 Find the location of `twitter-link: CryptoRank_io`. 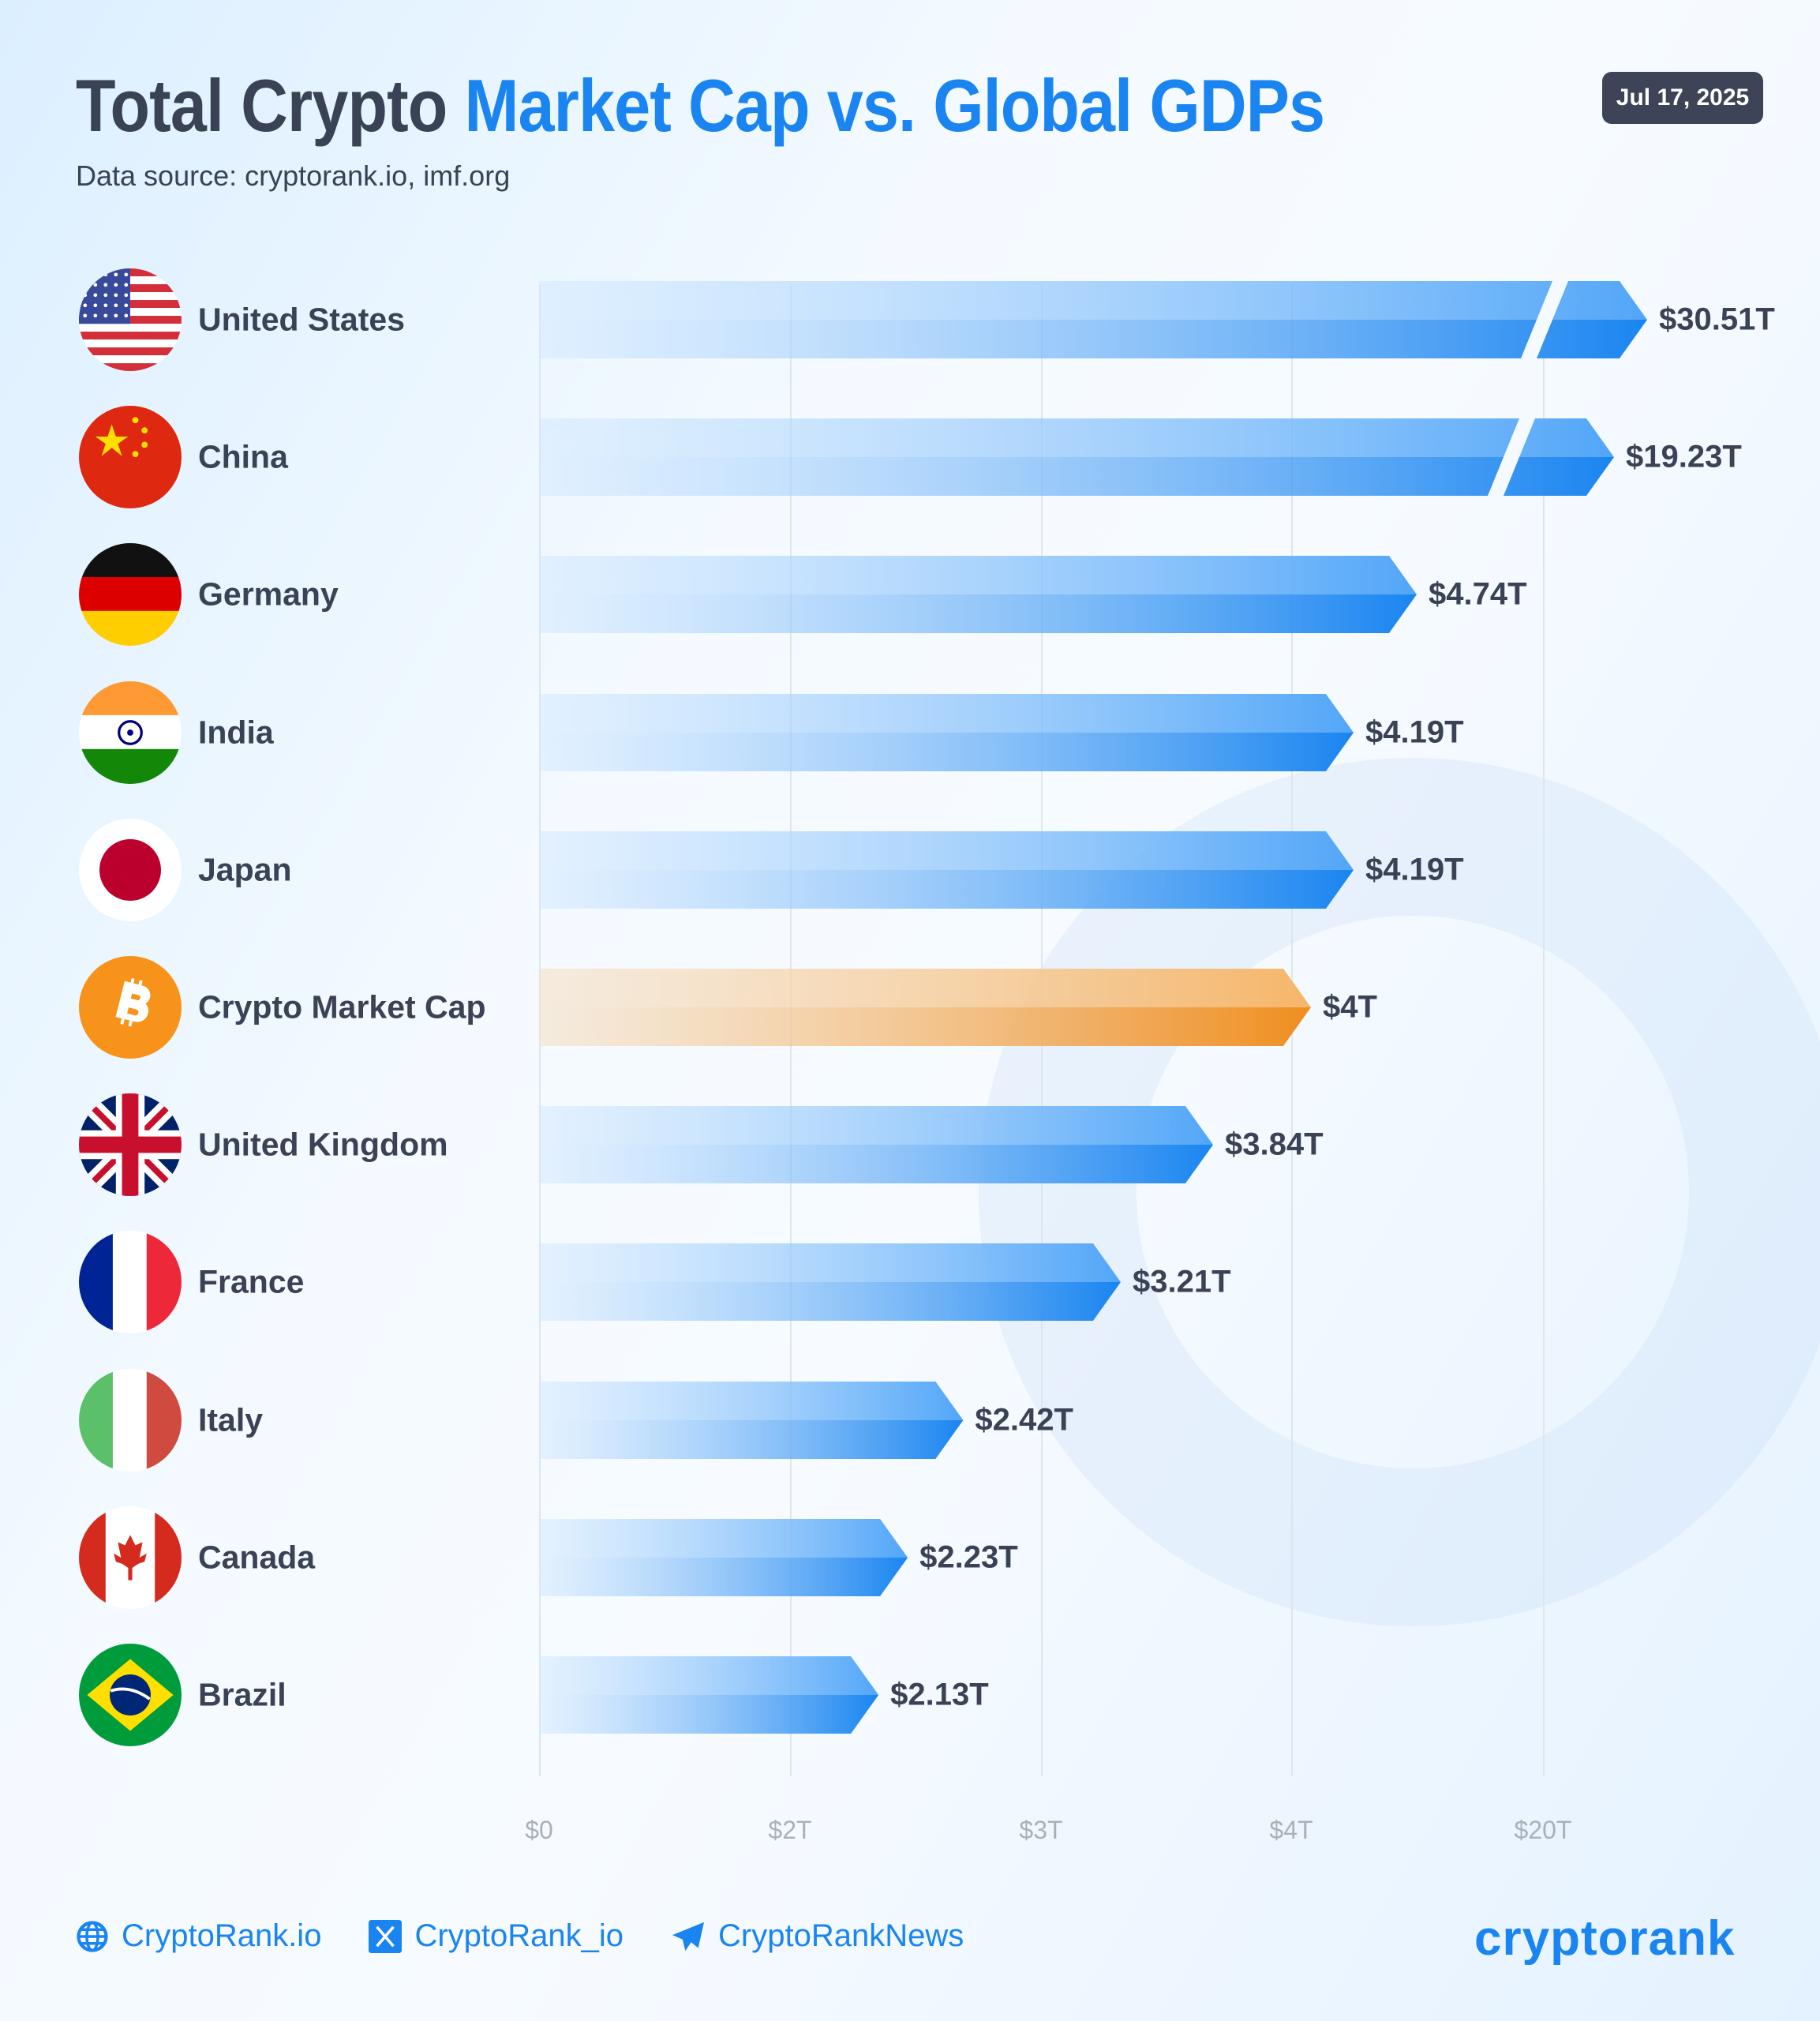

twitter-link: CryptoRank_io is located at coordinates (496, 1936).